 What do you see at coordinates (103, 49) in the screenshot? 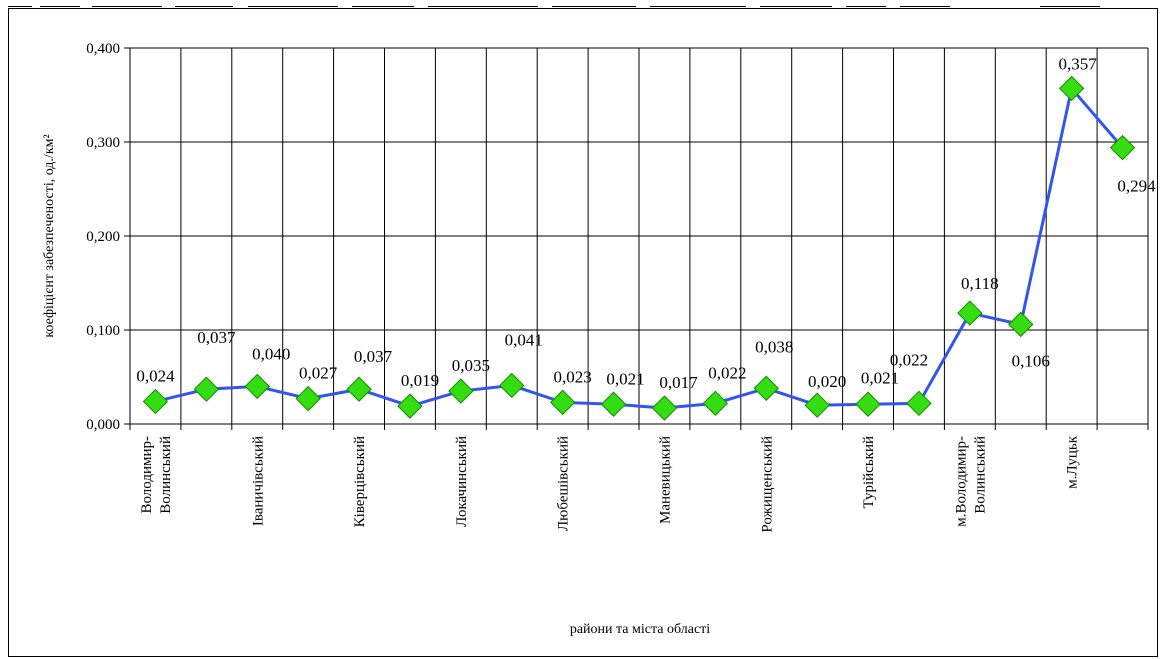
I see `y-tick-label: 0,400` at bounding box center [103, 49].